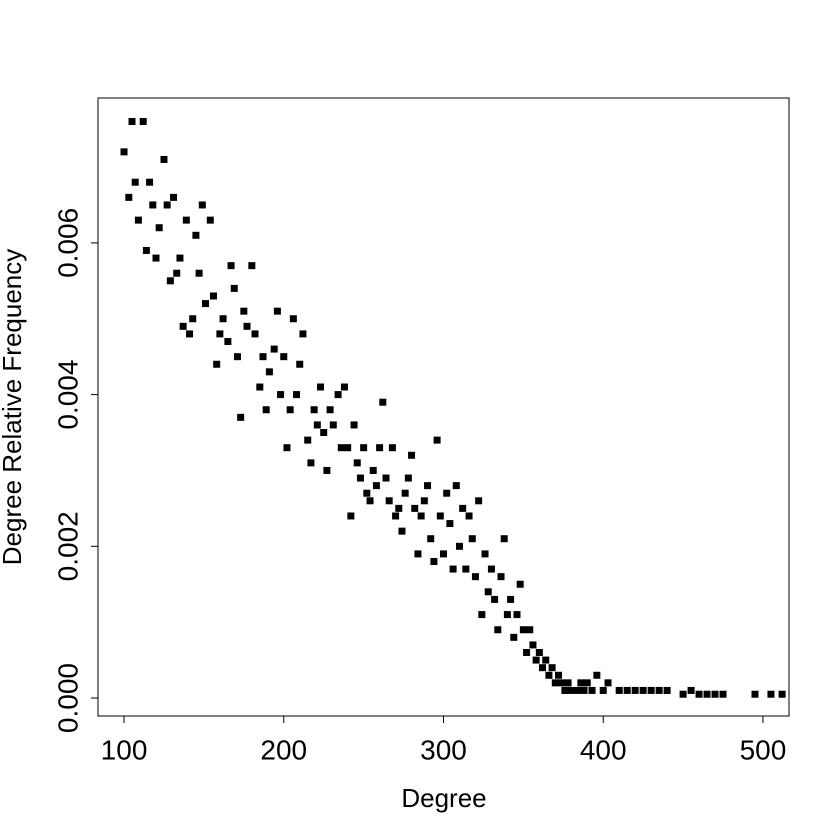 Image resolution: width=840 pixels, height=840 pixels. I want to click on x-tick-label: 400, so click(603, 749).